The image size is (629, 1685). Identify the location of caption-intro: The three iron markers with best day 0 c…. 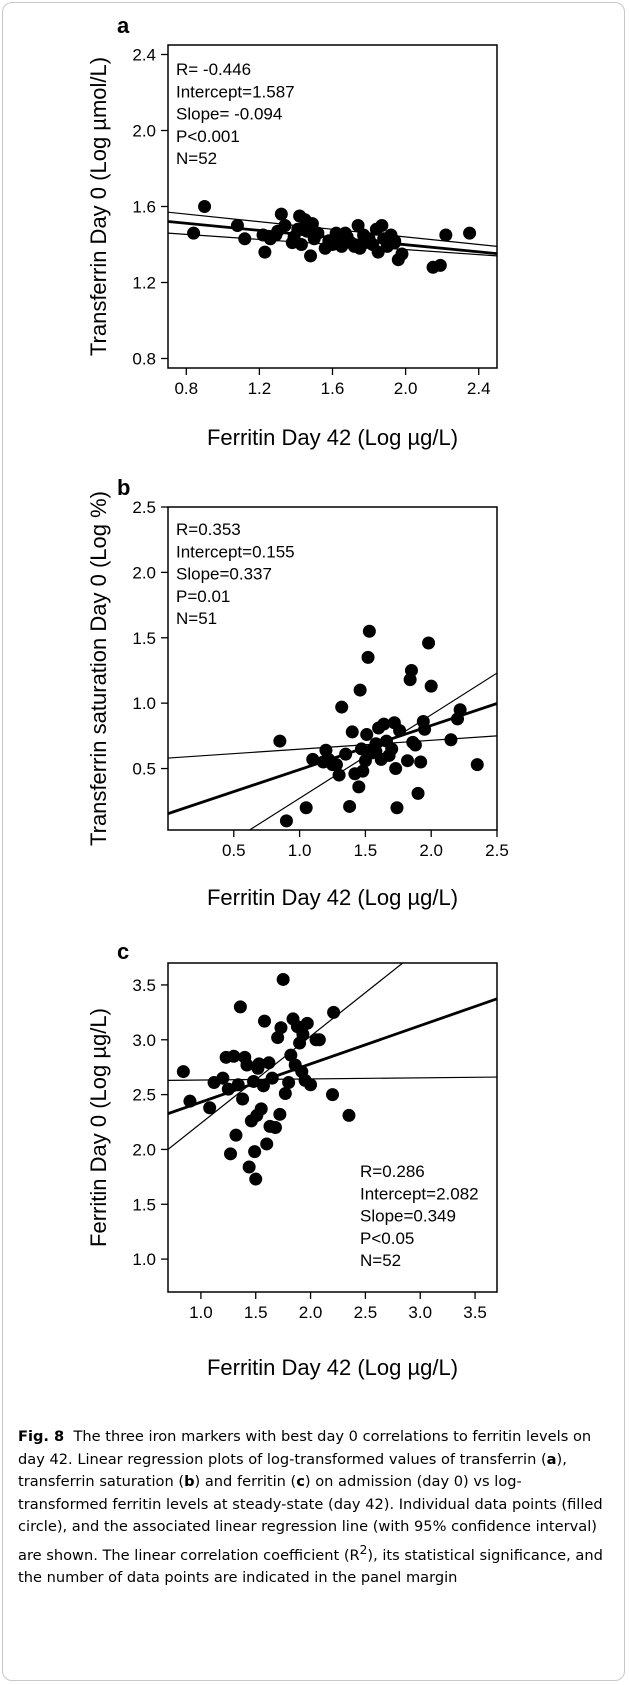
(305, 1448).